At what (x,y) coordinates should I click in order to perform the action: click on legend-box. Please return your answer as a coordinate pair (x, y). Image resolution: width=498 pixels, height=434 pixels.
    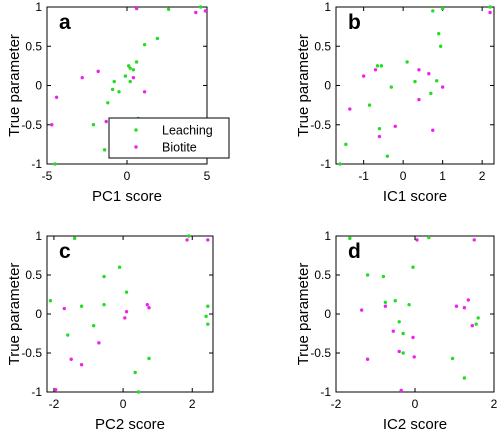
    Looking at the image, I should click on (169, 138).